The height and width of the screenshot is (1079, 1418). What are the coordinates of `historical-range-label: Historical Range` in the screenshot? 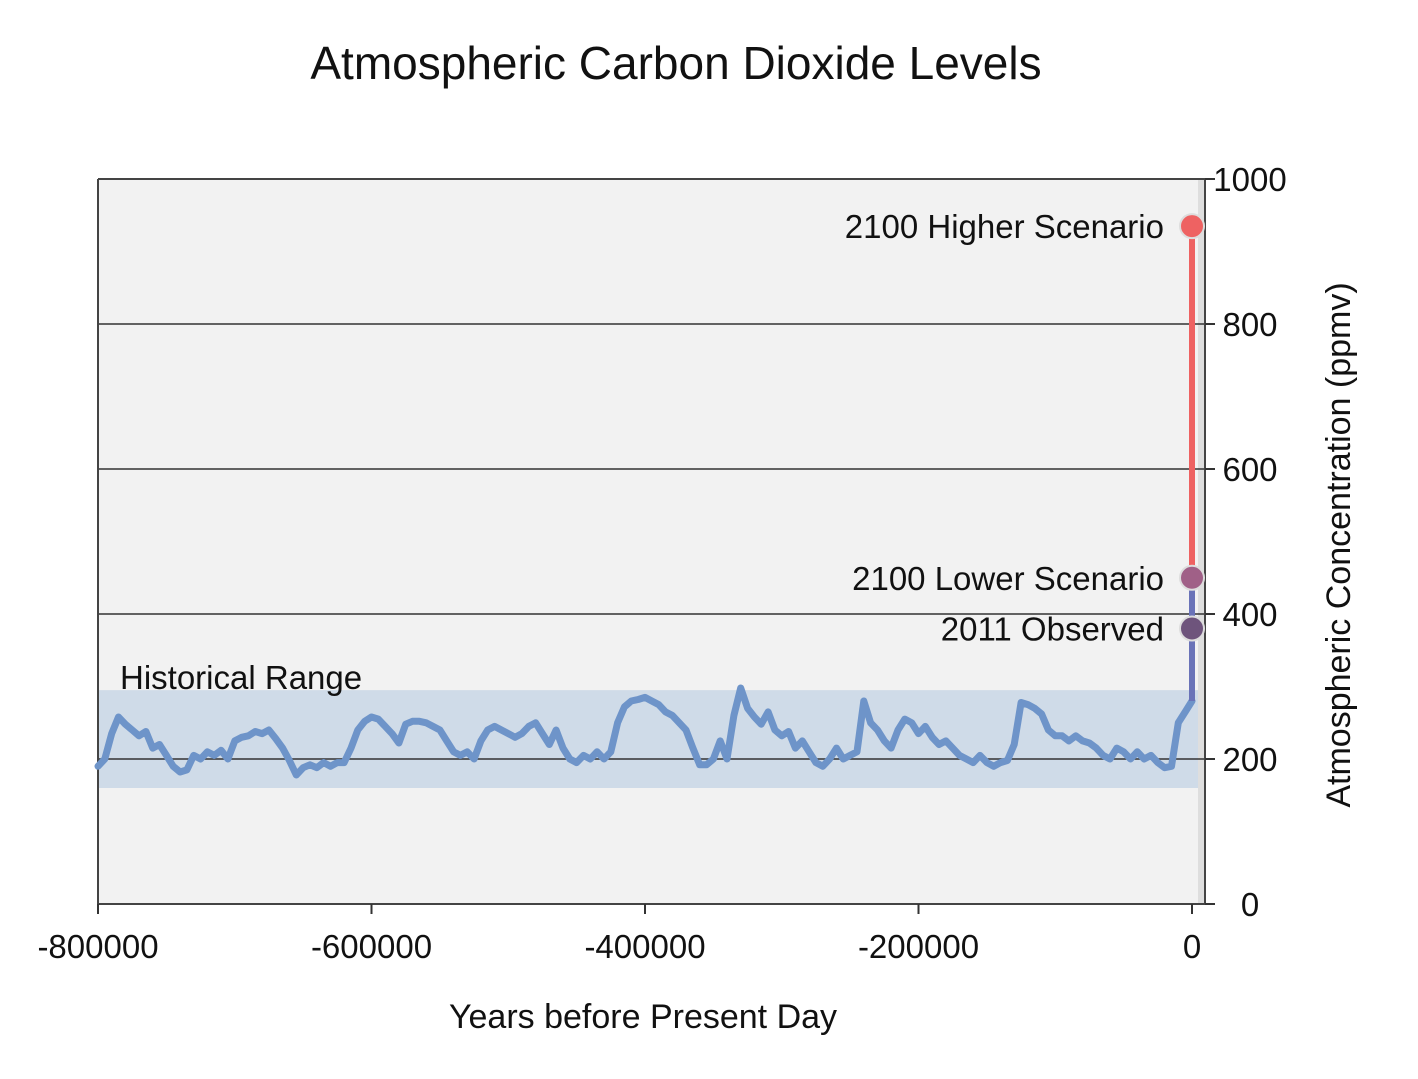 It's located at (241, 677).